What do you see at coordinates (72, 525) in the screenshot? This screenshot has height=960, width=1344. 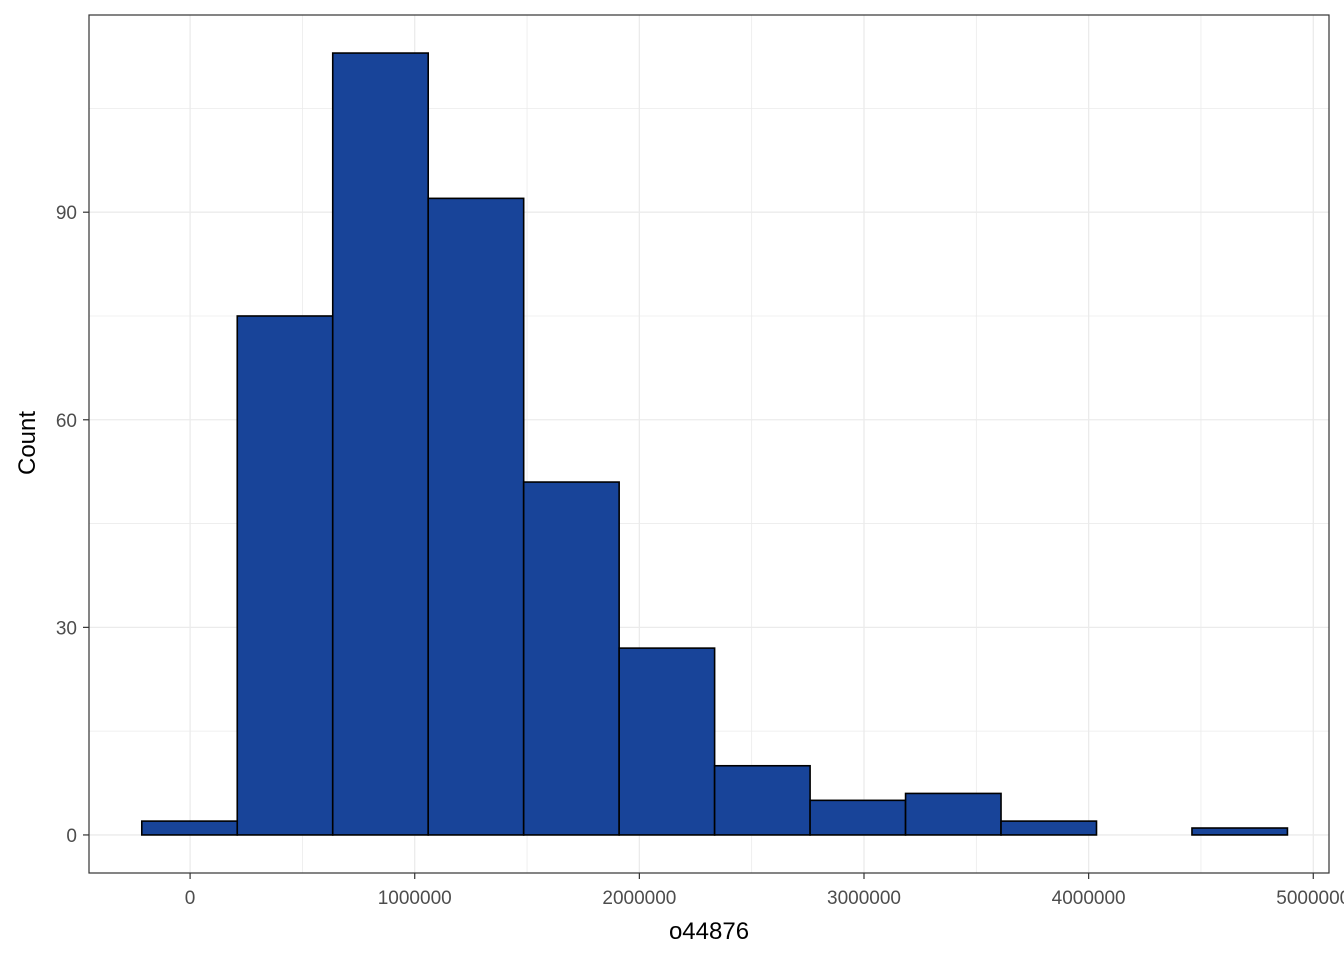 I see `y-axis-ticks: 0 30 60 90` at bounding box center [72, 525].